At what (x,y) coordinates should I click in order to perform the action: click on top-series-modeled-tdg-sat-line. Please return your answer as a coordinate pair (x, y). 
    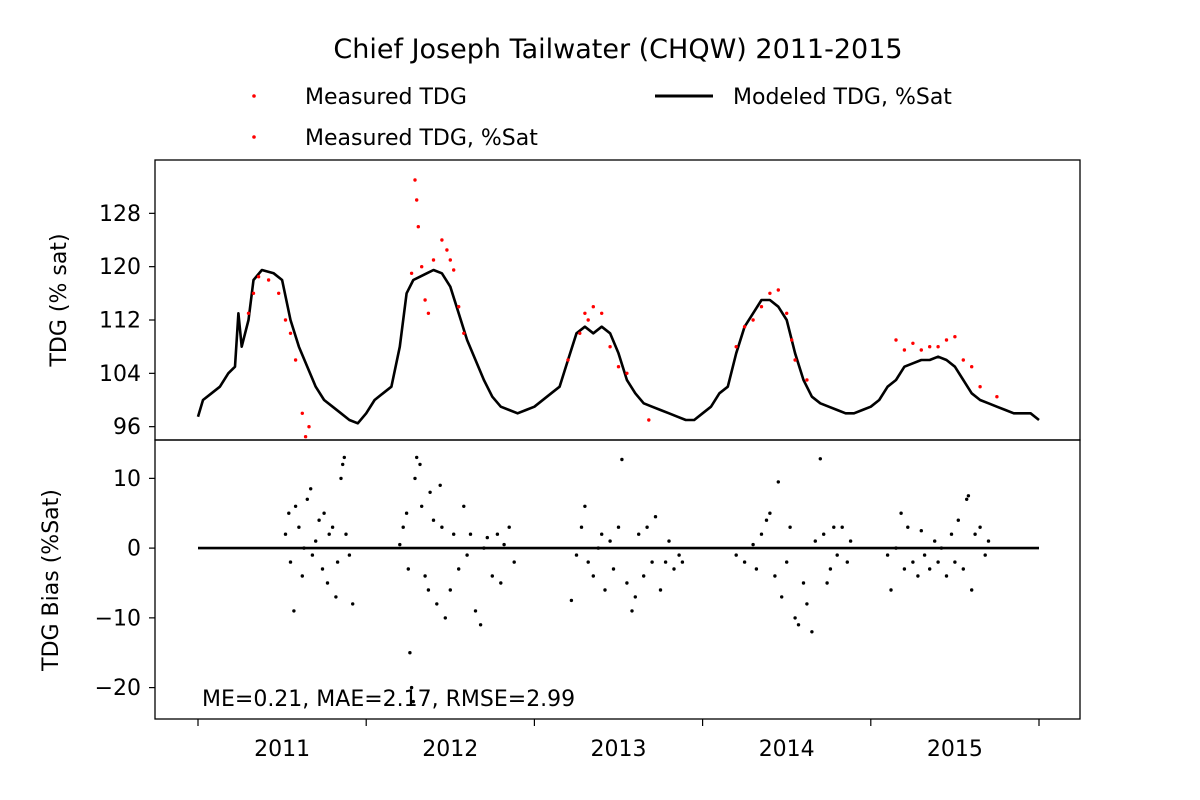
    Looking at the image, I should click on (618, 346).